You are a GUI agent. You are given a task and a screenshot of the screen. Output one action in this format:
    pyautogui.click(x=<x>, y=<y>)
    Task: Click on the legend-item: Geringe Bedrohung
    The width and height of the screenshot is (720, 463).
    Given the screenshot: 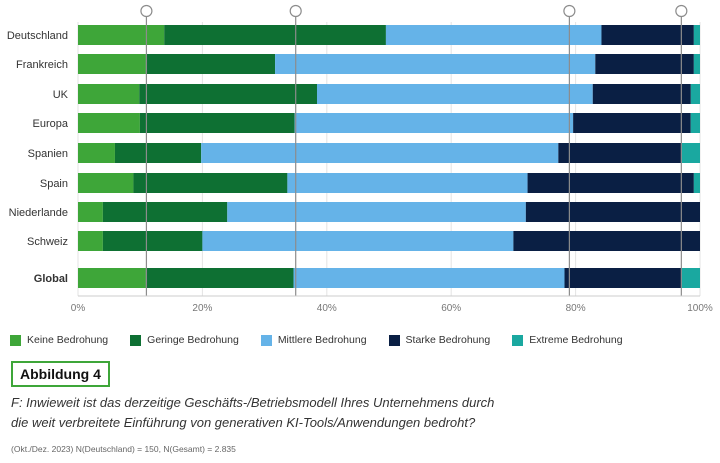 What is the action you would take?
    pyautogui.click(x=184, y=340)
    